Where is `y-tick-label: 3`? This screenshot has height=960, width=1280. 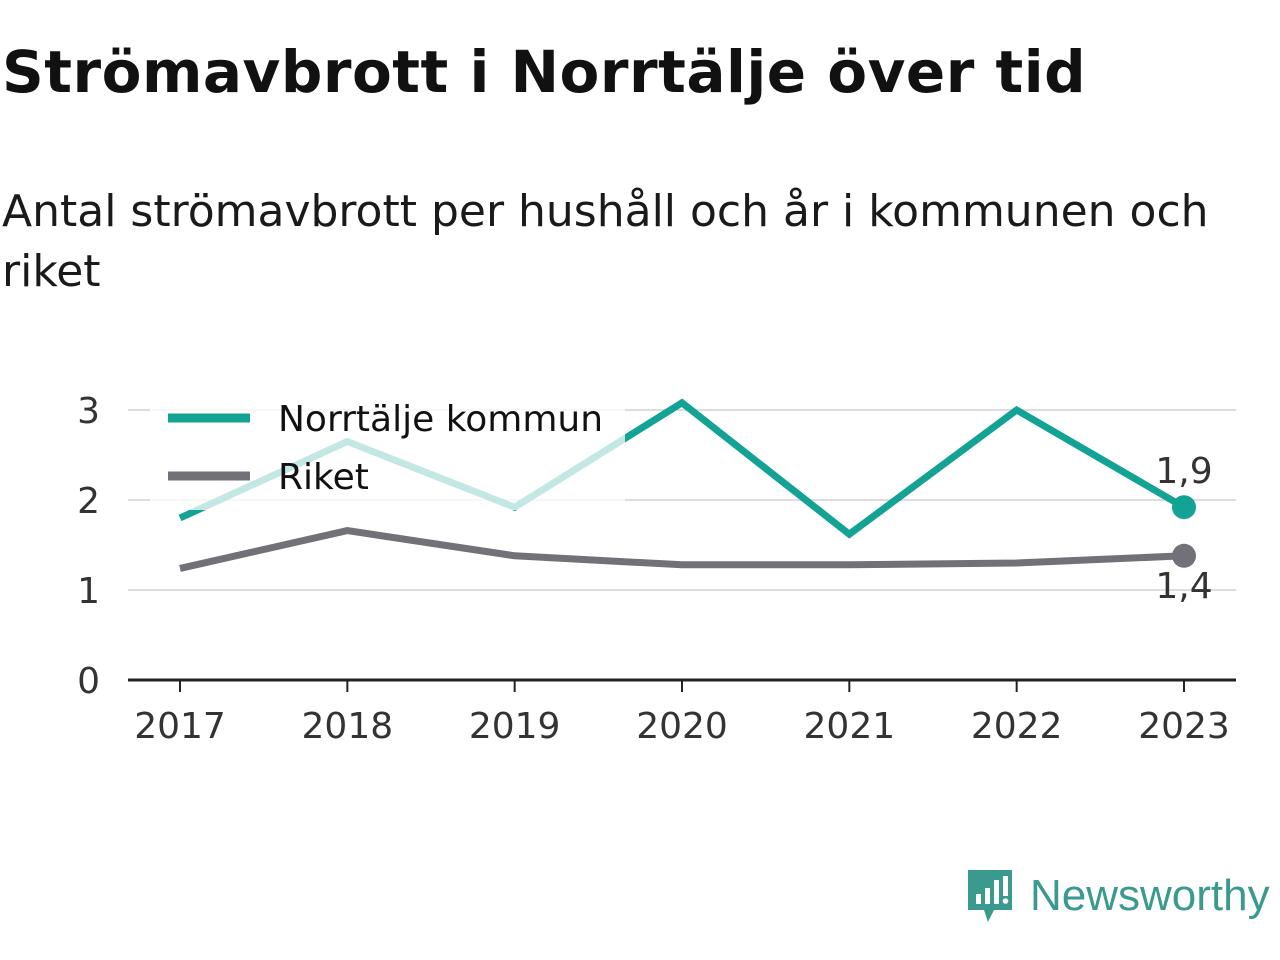
y-tick-label: 3 is located at coordinates (88, 411).